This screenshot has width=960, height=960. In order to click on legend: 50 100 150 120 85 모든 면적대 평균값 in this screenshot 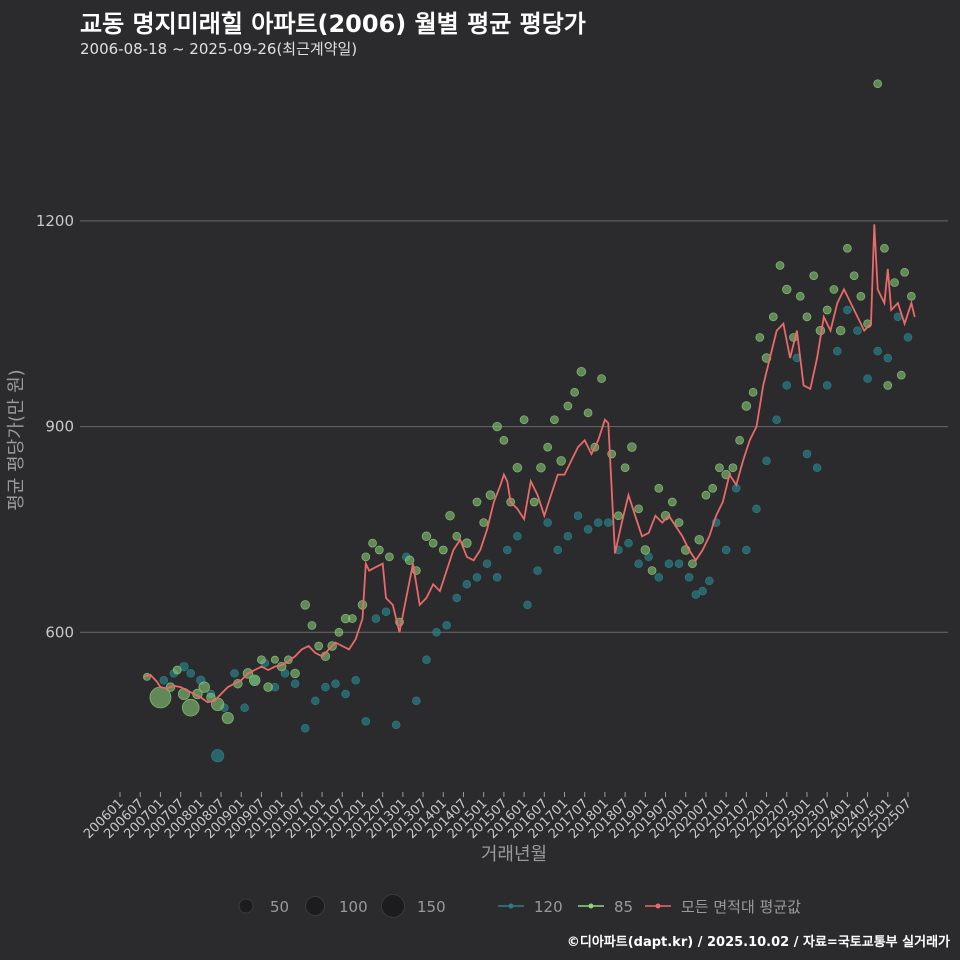, I will do `click(519, 906)`.